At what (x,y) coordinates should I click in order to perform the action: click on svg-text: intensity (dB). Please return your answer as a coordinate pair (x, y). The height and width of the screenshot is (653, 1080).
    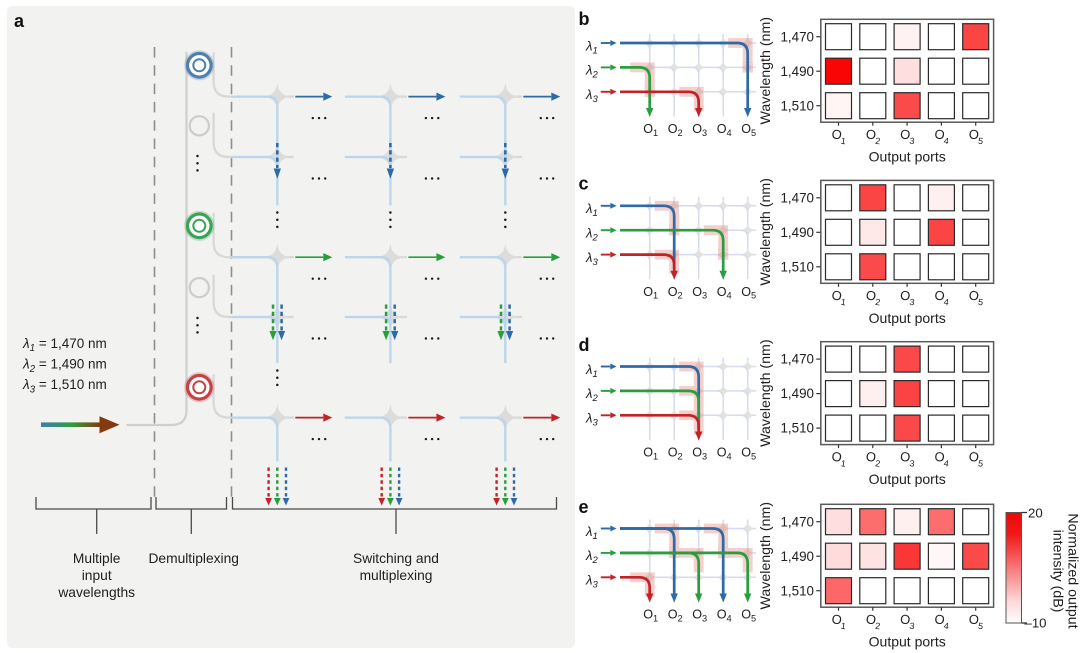
    Looking at the image, I should click on (1058, 571).